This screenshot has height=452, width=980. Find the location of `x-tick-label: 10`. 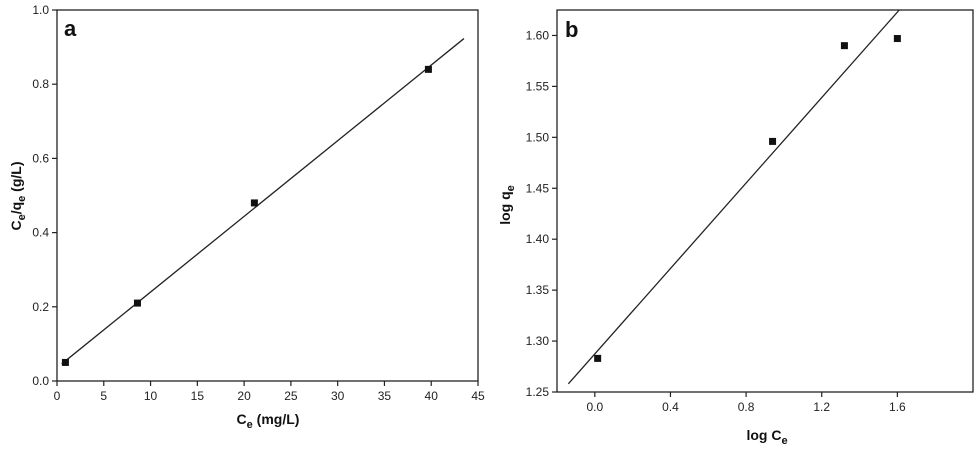

x-tick-label: 10 is located at coordinates (151, 396).